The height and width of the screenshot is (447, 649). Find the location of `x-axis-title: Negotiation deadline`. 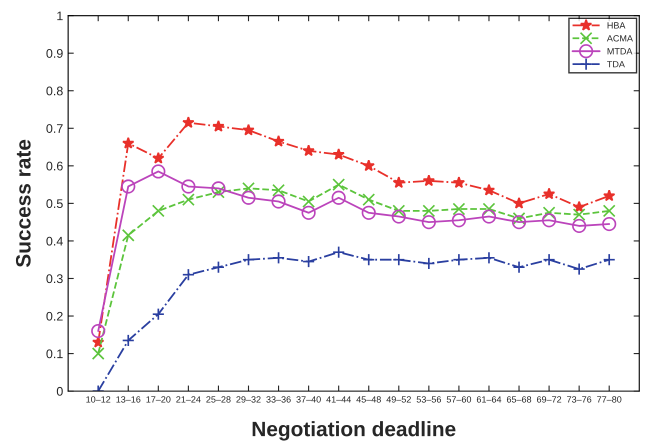

x-axis-title: Negotiation deadline is located at coordinates (354, 431).